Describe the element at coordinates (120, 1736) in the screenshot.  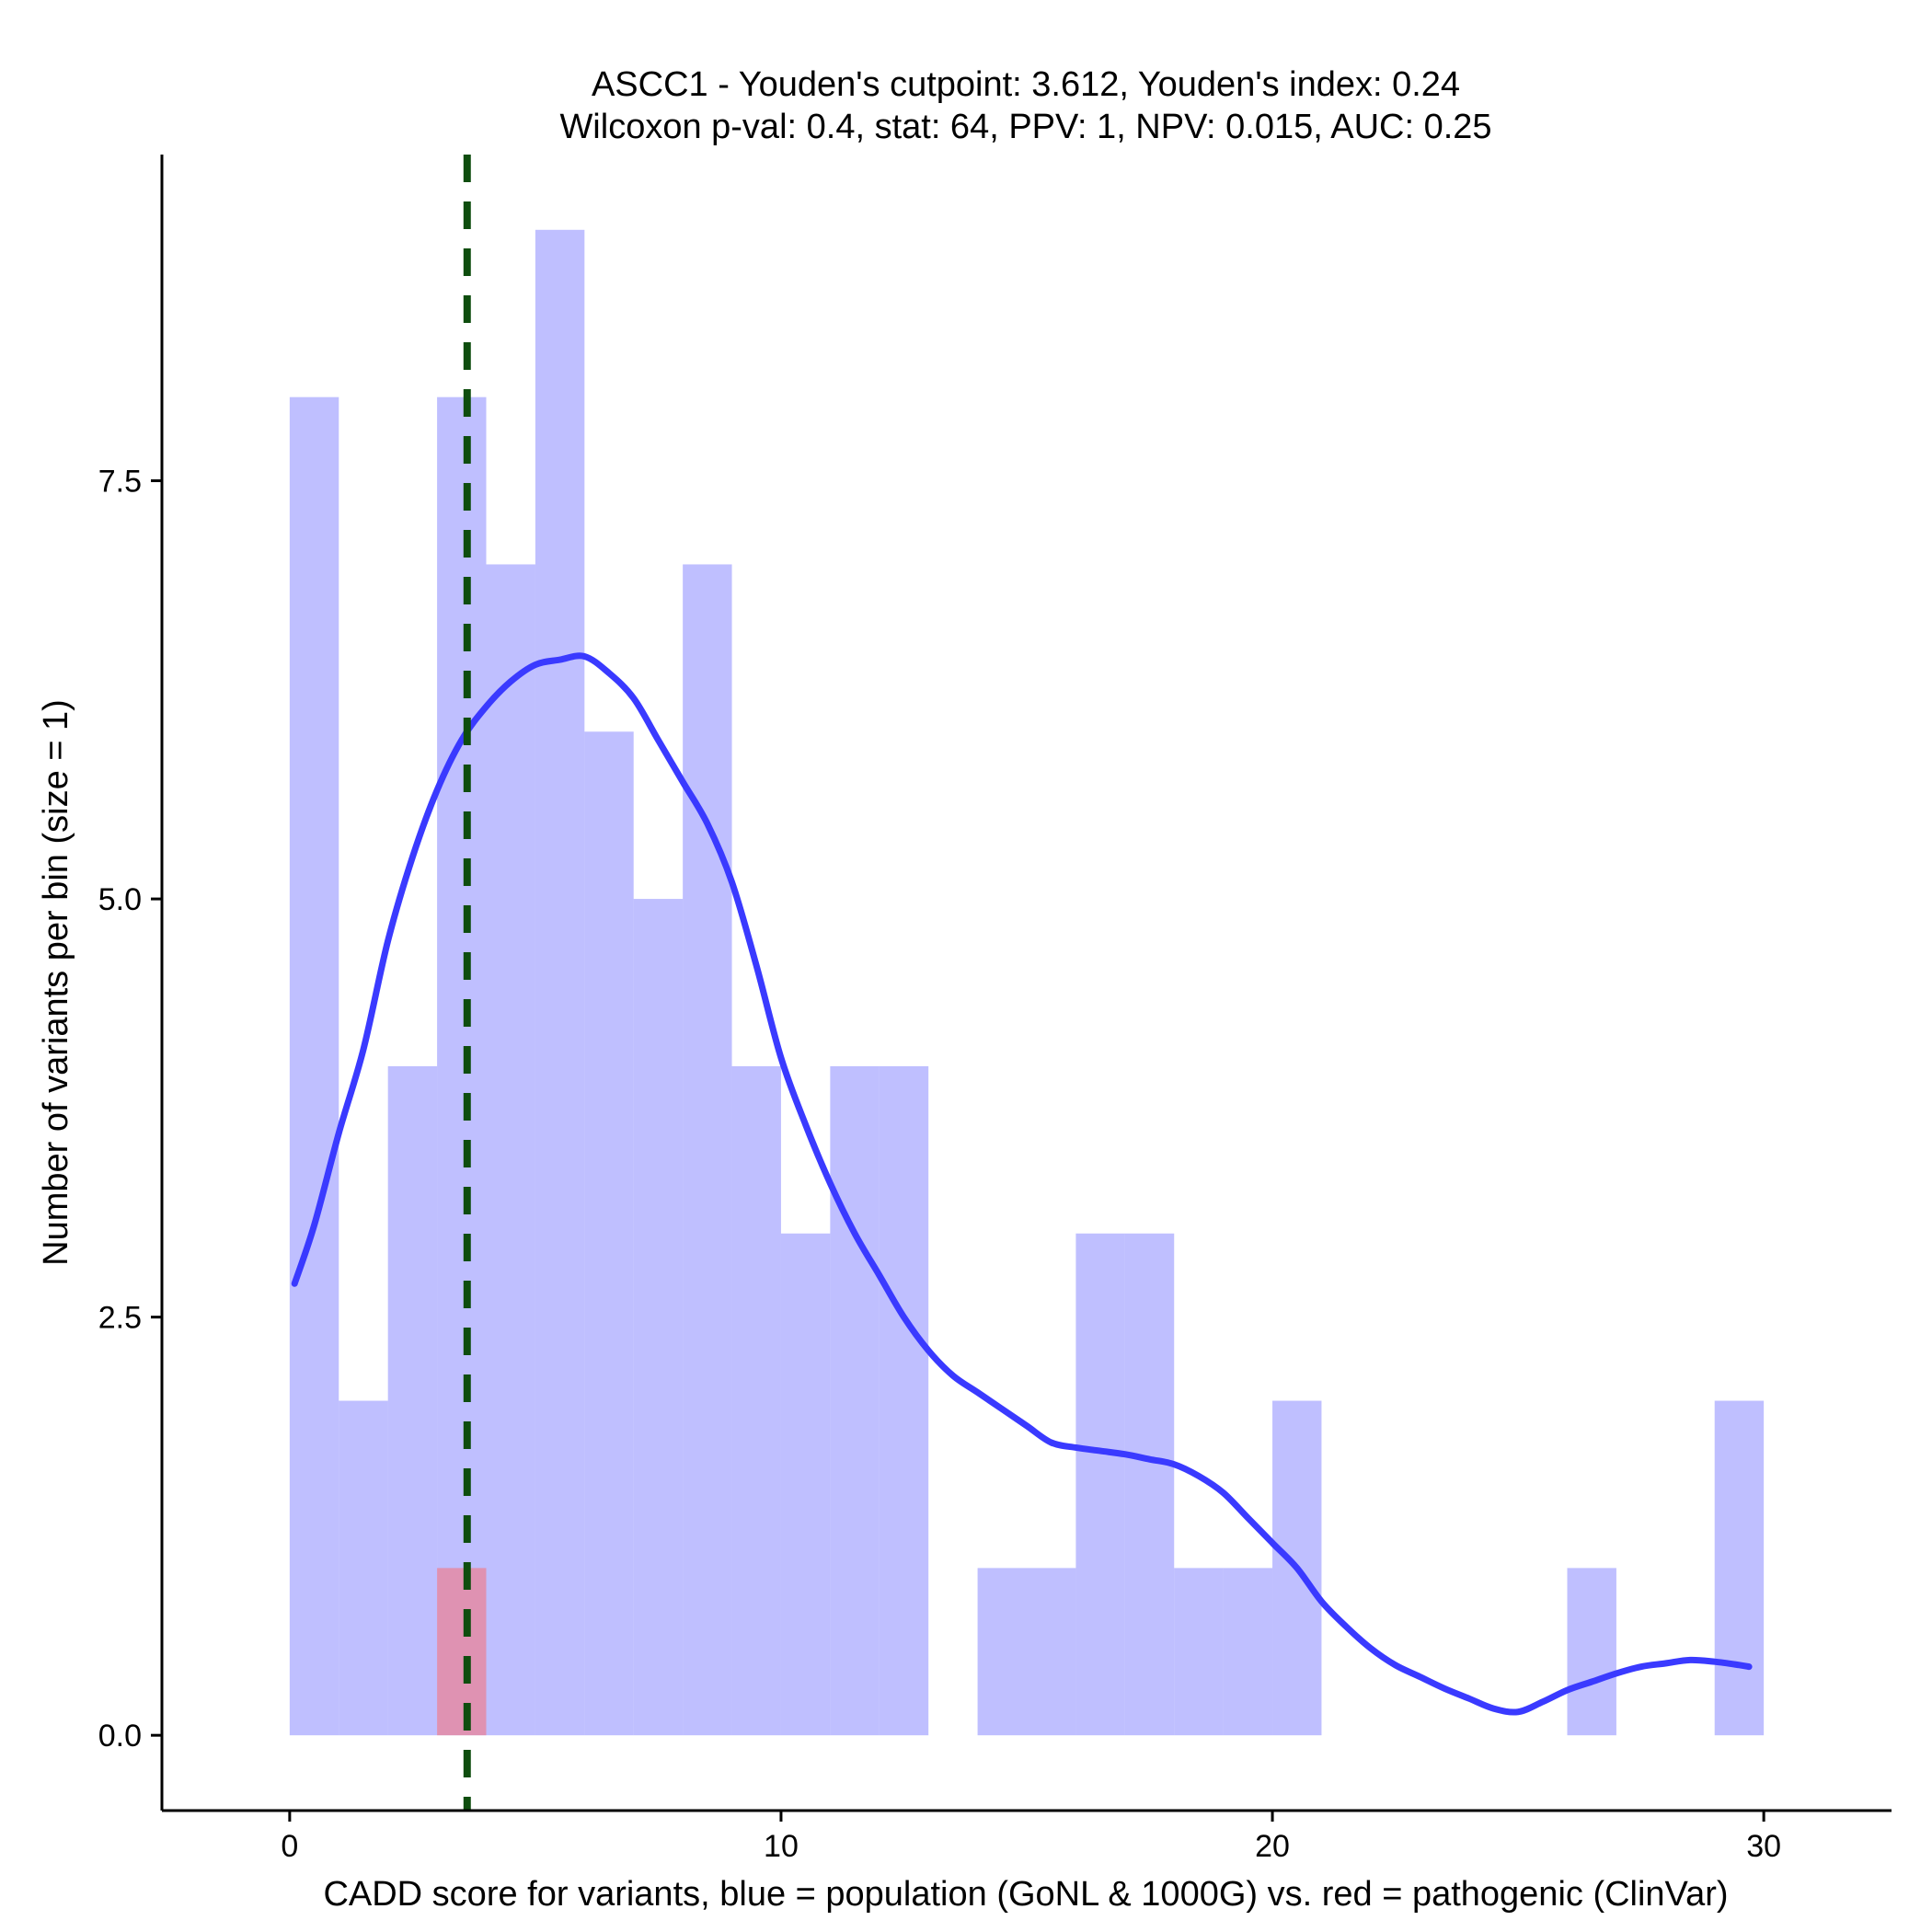
I see `y-tick-label-0: 0.0` at that location.